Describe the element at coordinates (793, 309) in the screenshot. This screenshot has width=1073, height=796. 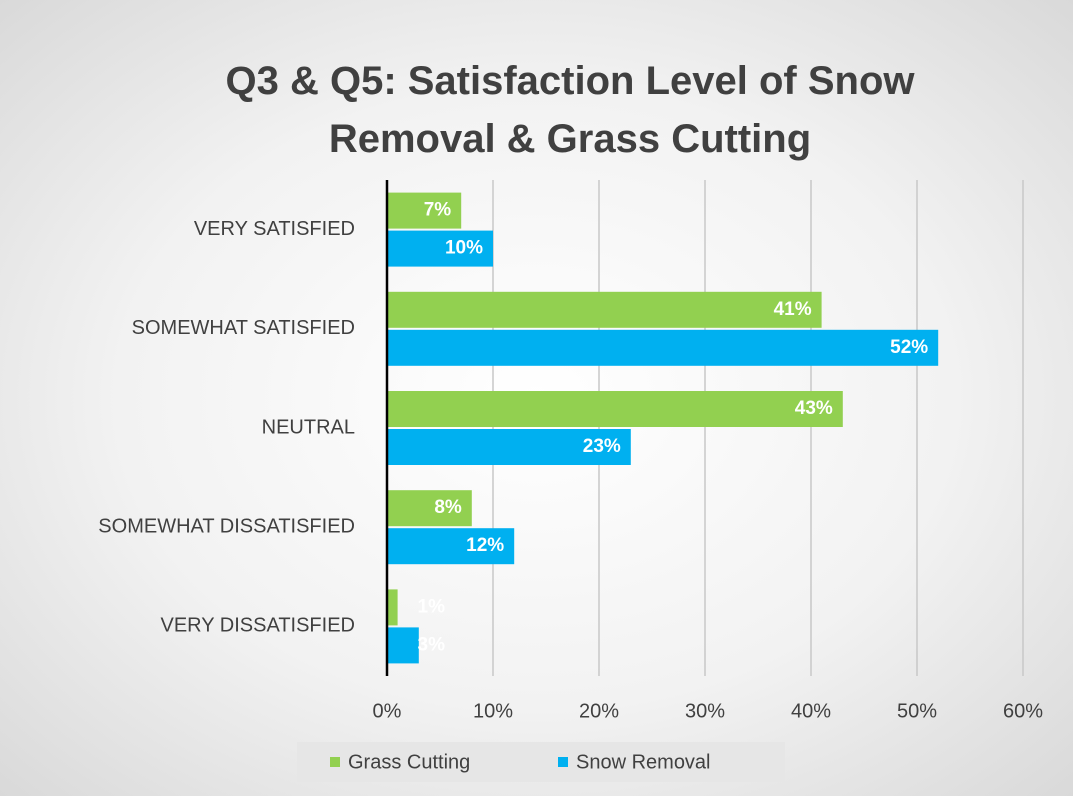
I see `data-label: 41%` at that location.